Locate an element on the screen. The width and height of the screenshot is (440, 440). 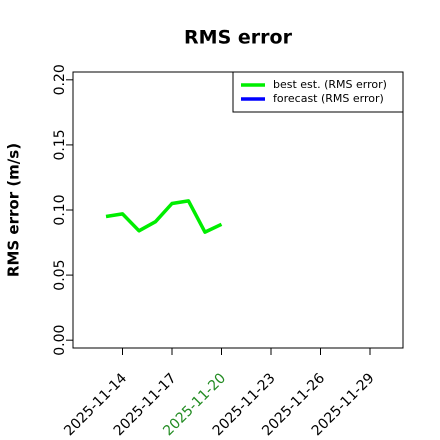
legend-box is located at coordinates (318, 92).